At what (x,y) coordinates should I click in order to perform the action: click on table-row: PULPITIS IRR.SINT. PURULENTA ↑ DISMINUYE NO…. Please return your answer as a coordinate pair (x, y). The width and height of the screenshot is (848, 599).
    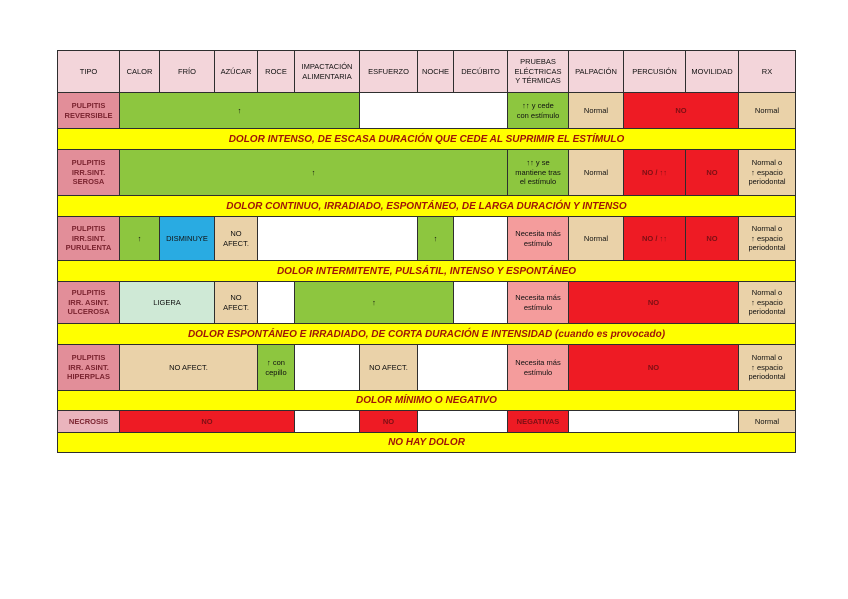
    Looking at the image, I should click on (426, 238).